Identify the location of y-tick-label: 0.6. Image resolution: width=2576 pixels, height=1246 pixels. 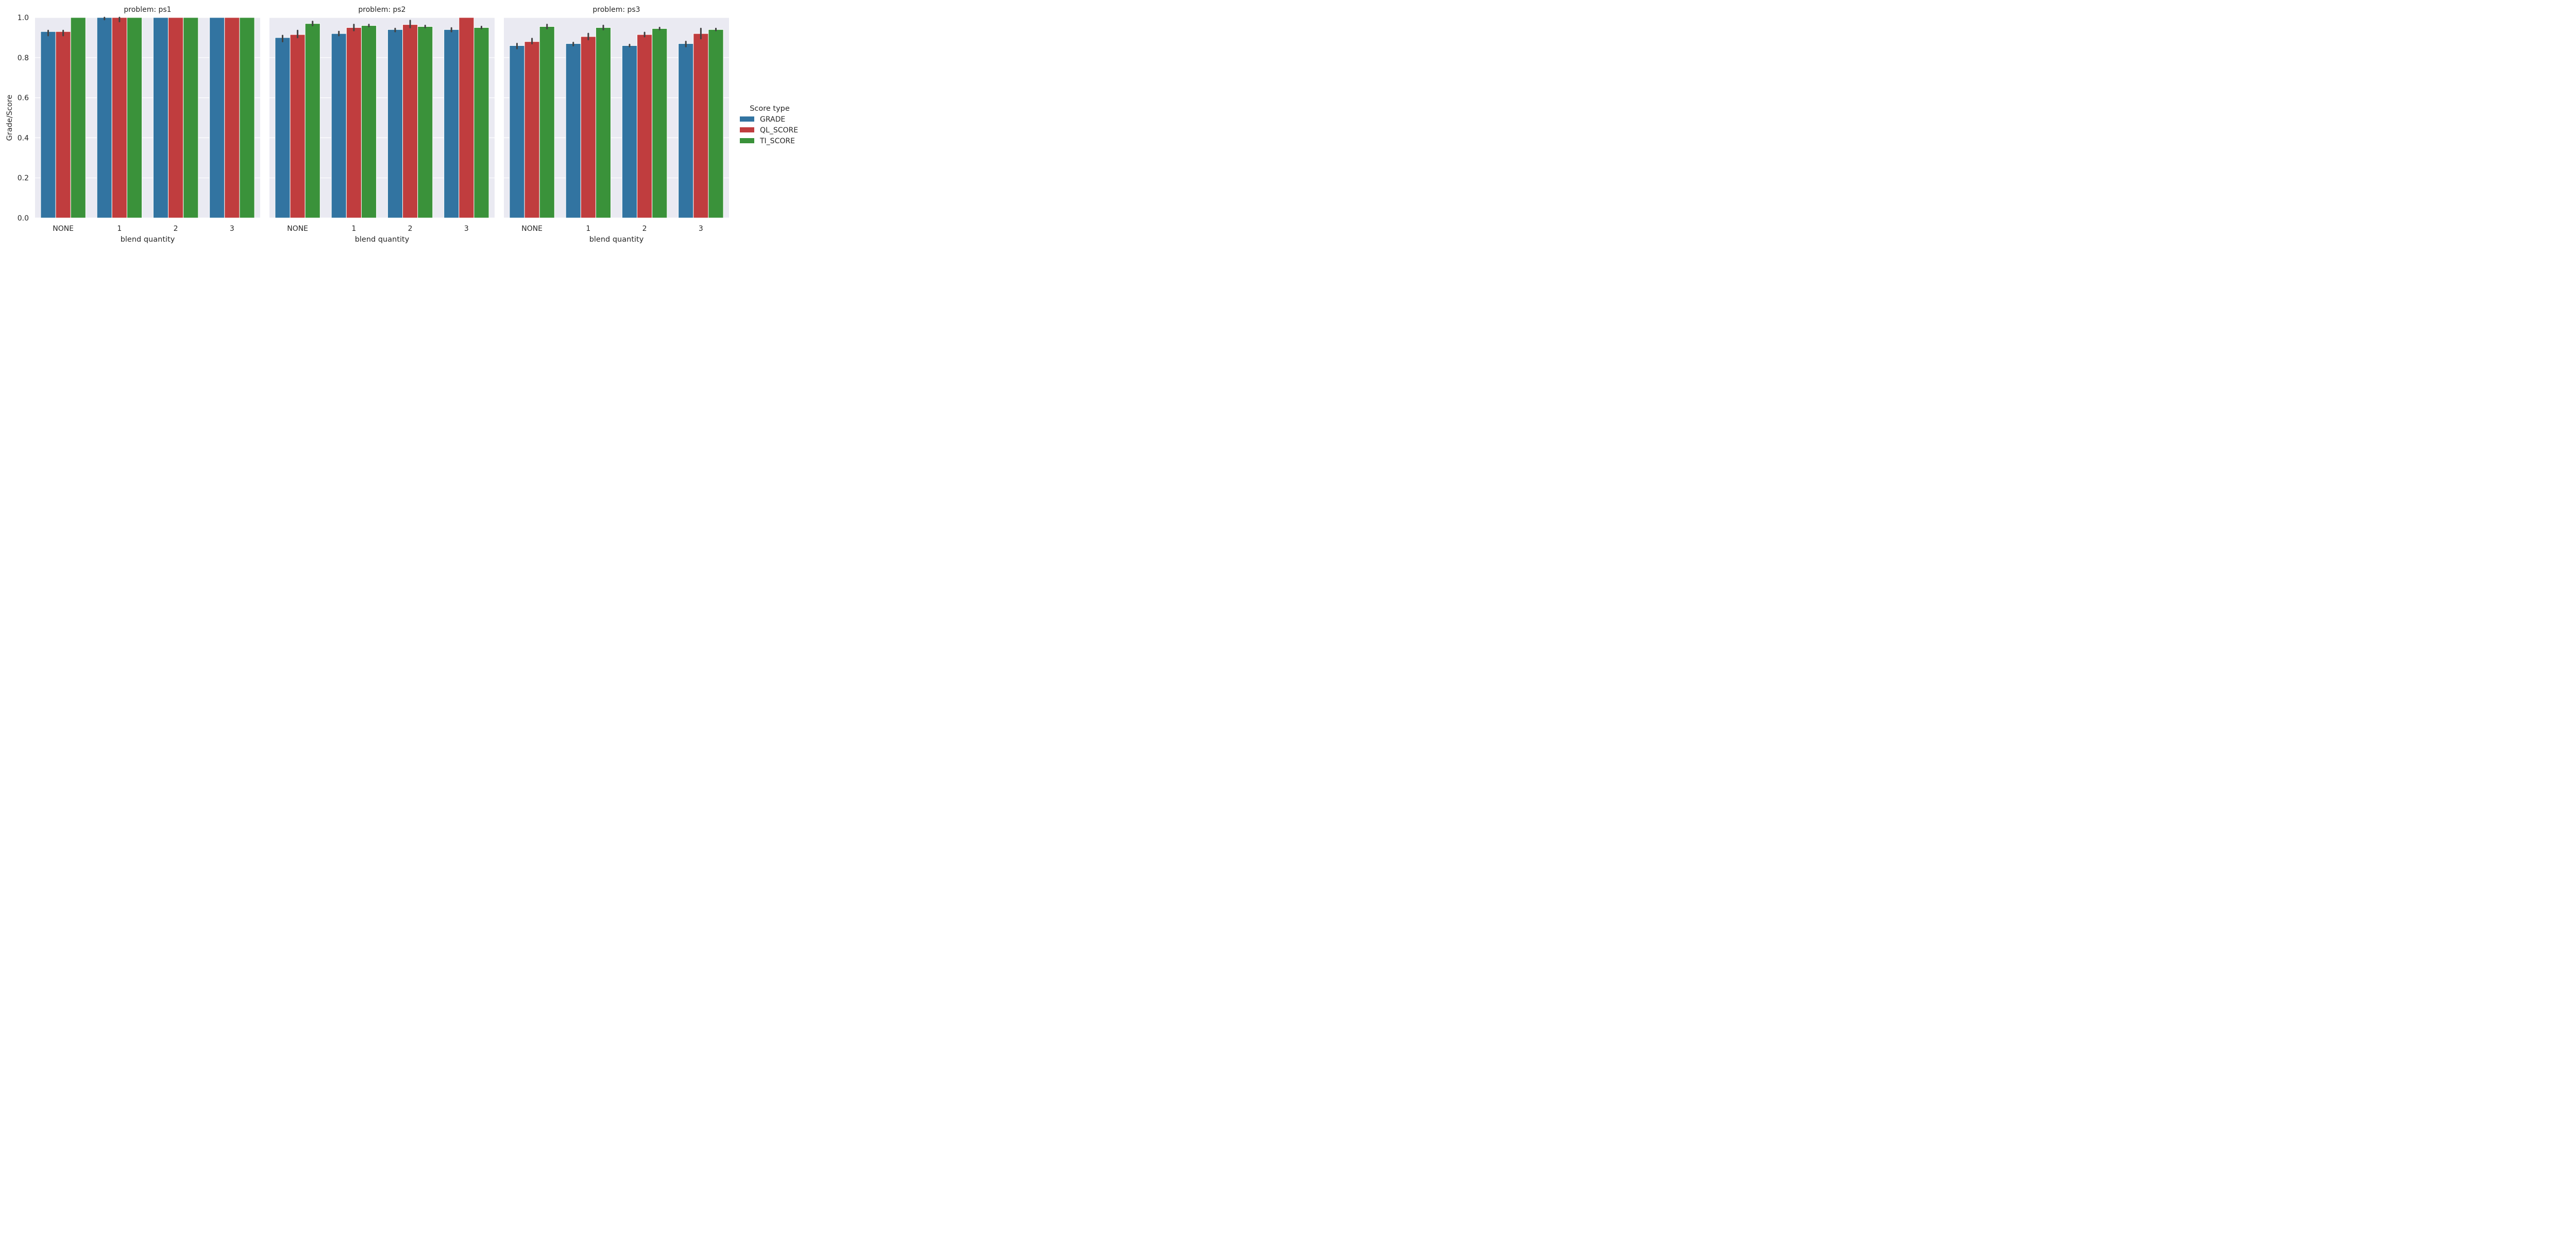
(23, 98).